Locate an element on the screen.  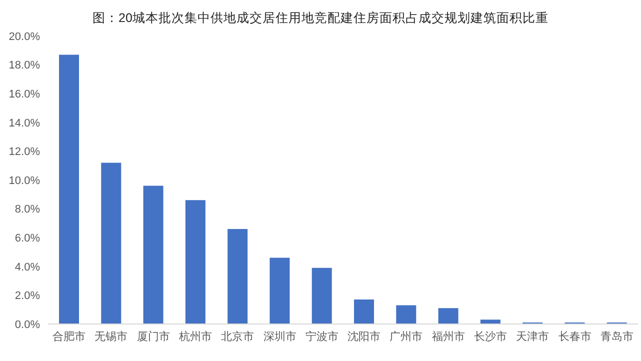
x-tick-label: 沈阳市 is located at coordinates (364, 336).